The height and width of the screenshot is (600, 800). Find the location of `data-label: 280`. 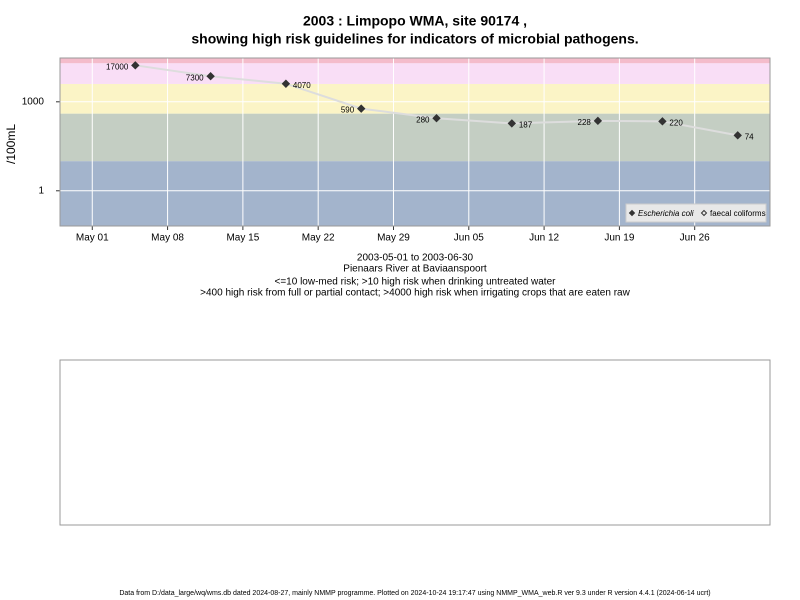

data-label: 280 is located at coordinates (423, 119).